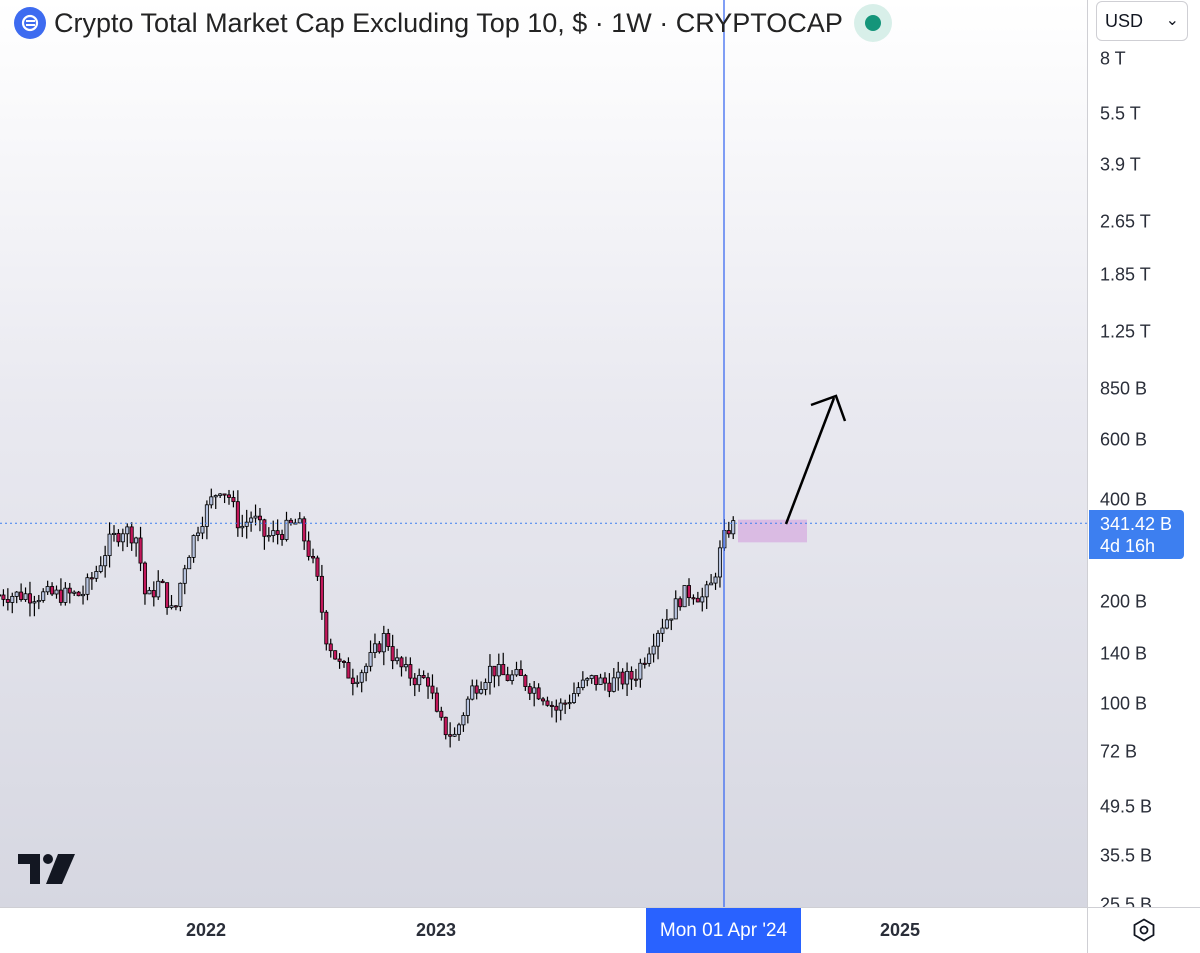 This screenshot has width=1200, height=953. I want to click on up-arrow-annotation, so click(815, 459).